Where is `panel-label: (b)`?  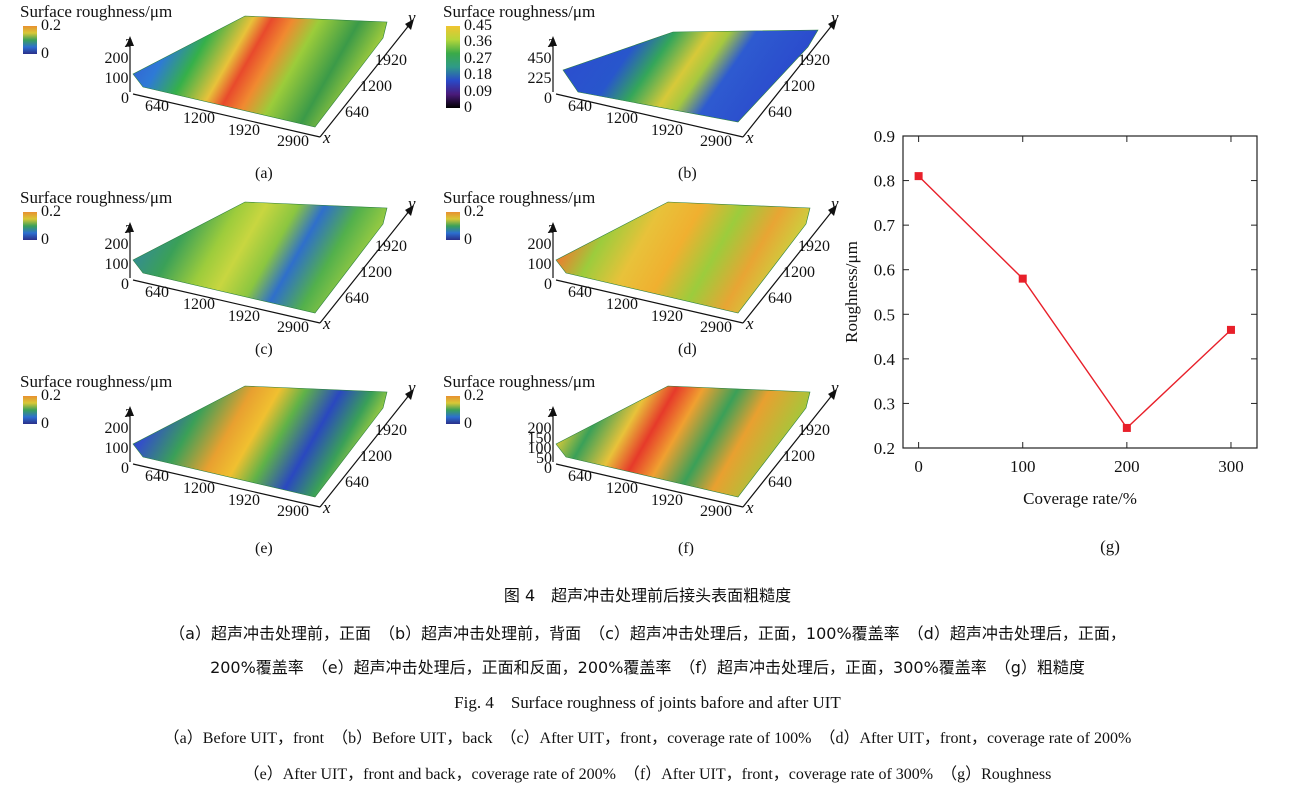
panel-label: (b) is located at coordinates (687, 173).